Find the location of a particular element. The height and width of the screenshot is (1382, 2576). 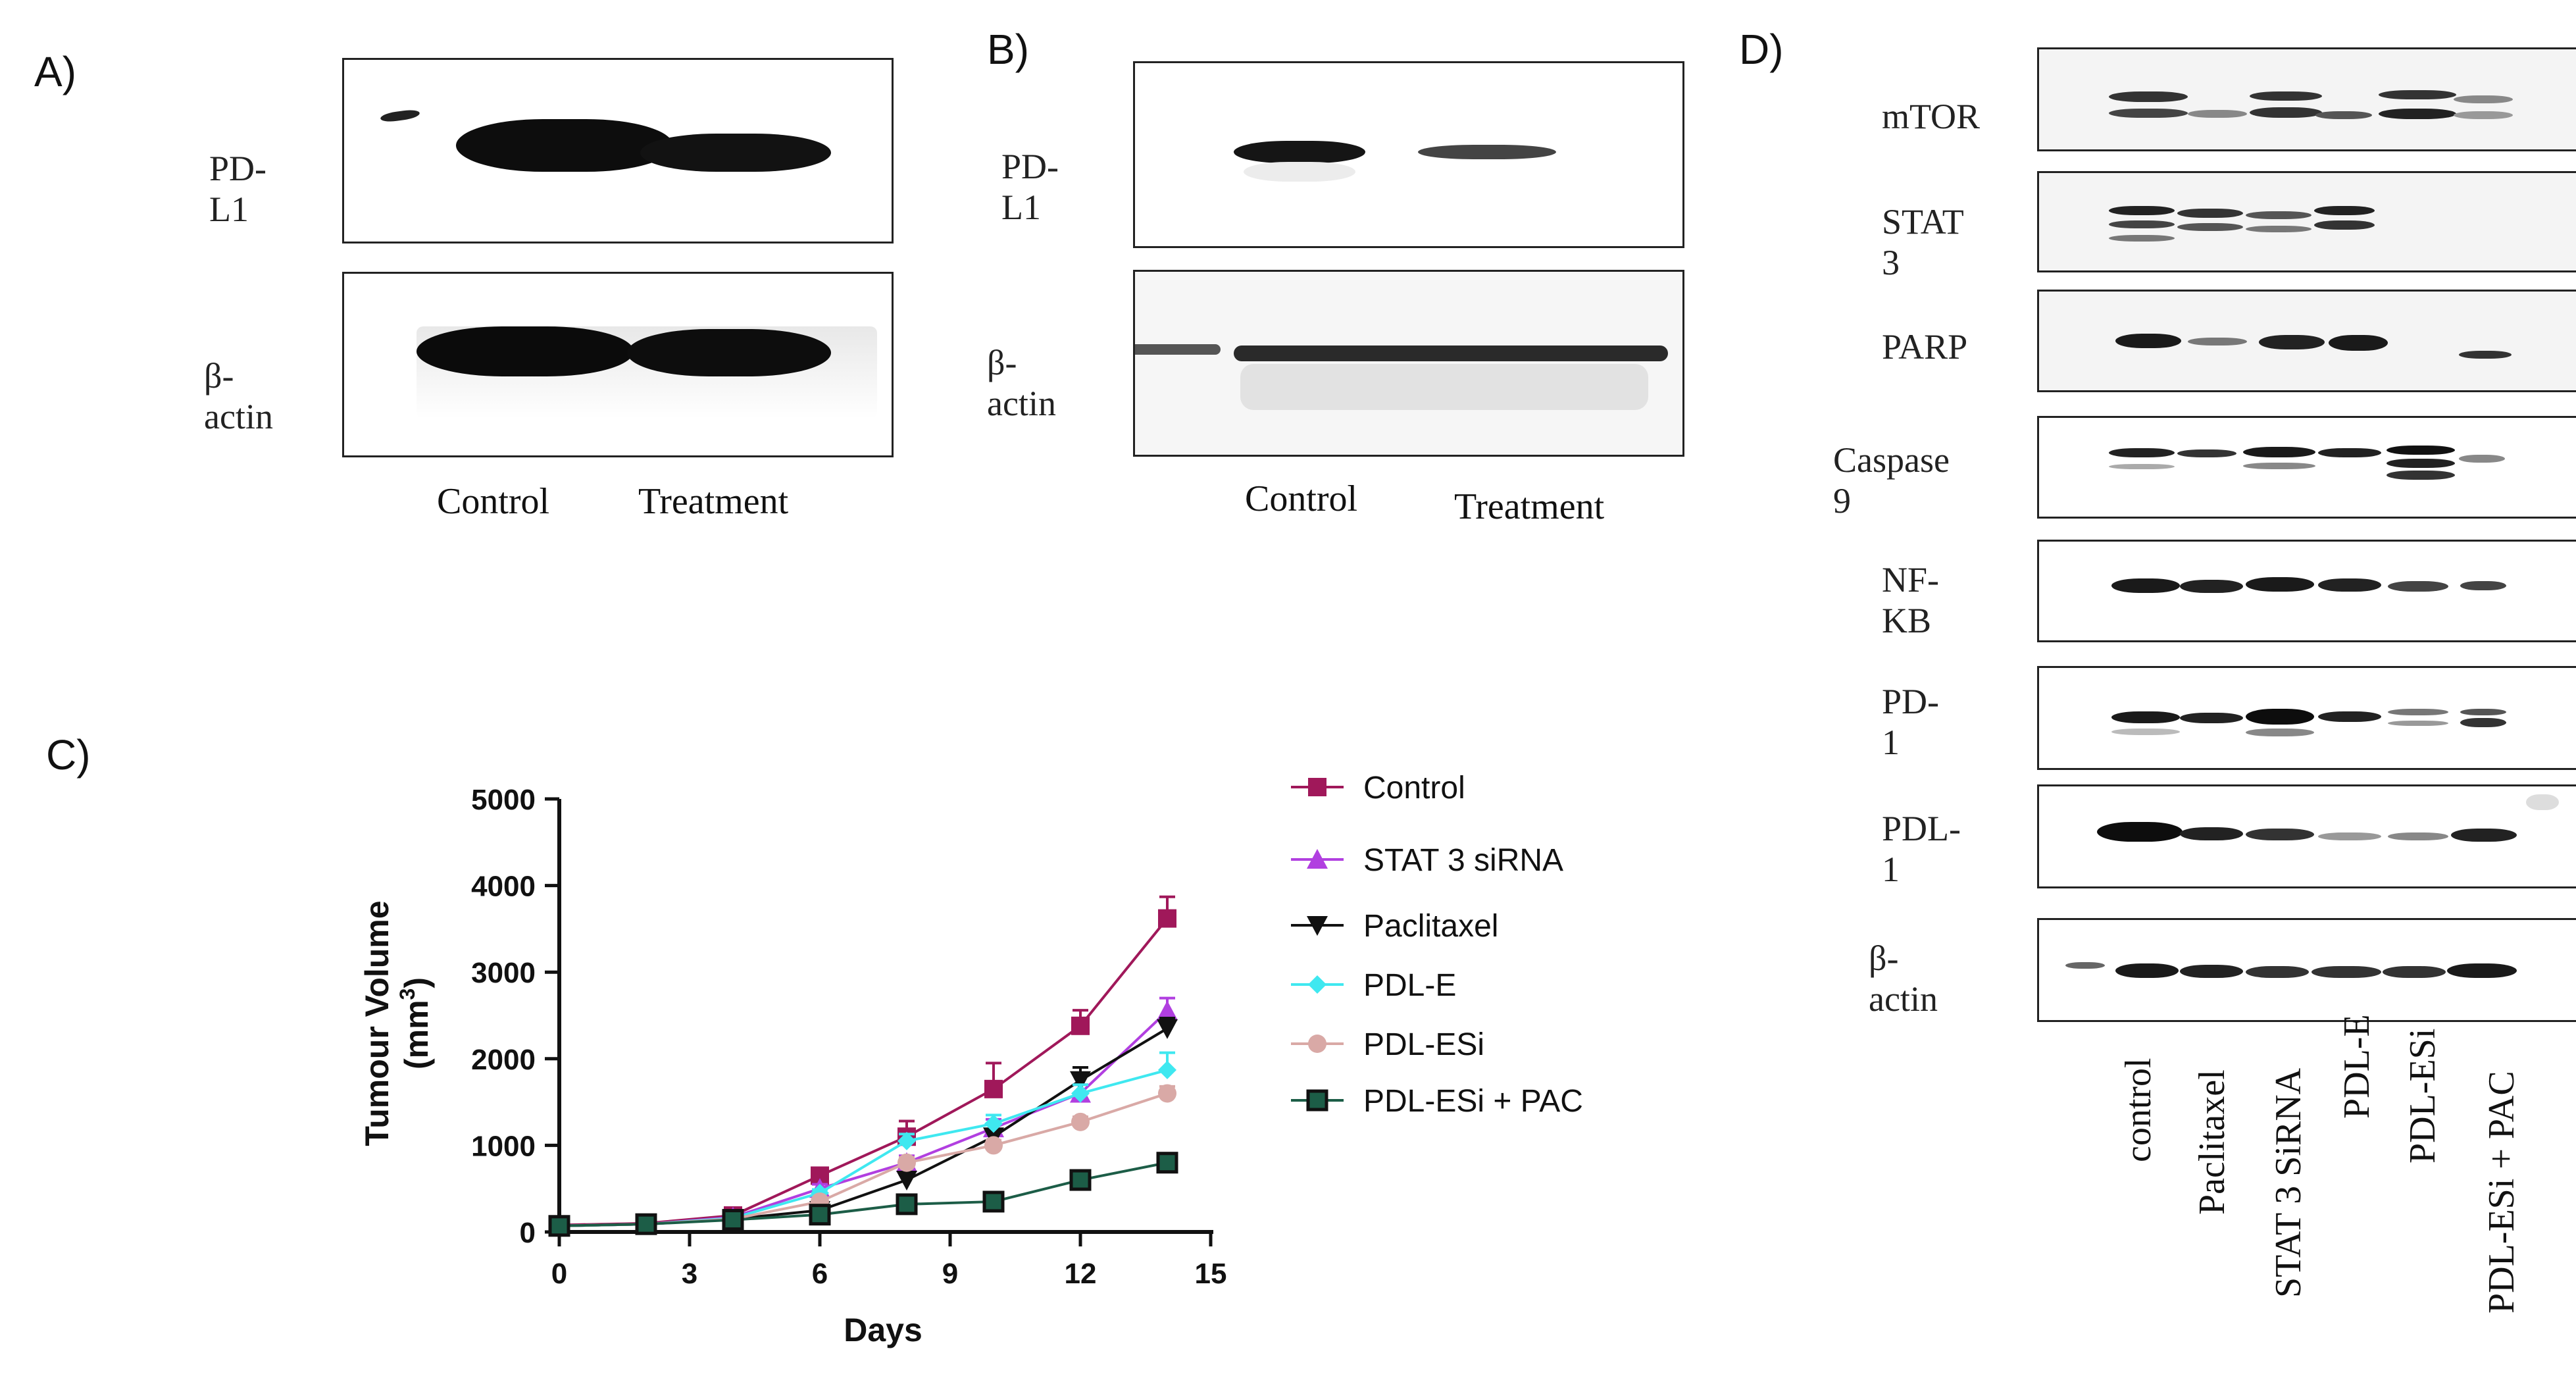

panel-d-blot-stat3 is located at coordinates (2306, 221).